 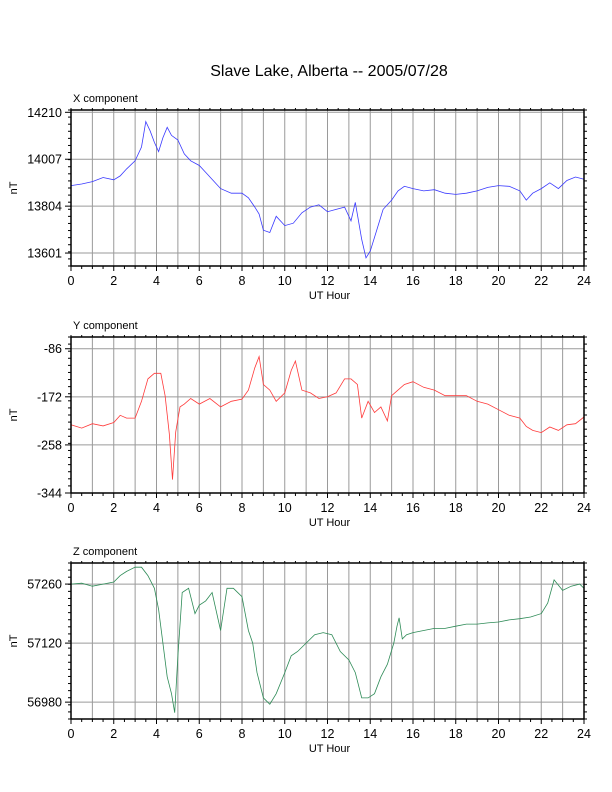 What do you see at coordinates (44, 585) in the screenshot?
I see `y-tick-label: 57260` at bounding box center [44, 585].